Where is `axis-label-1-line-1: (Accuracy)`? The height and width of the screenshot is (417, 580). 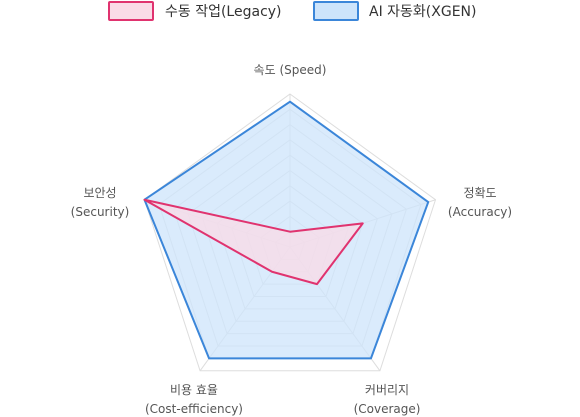
axis-label-1-line-1: (Accuracy) is located at coordinates (480, 212).